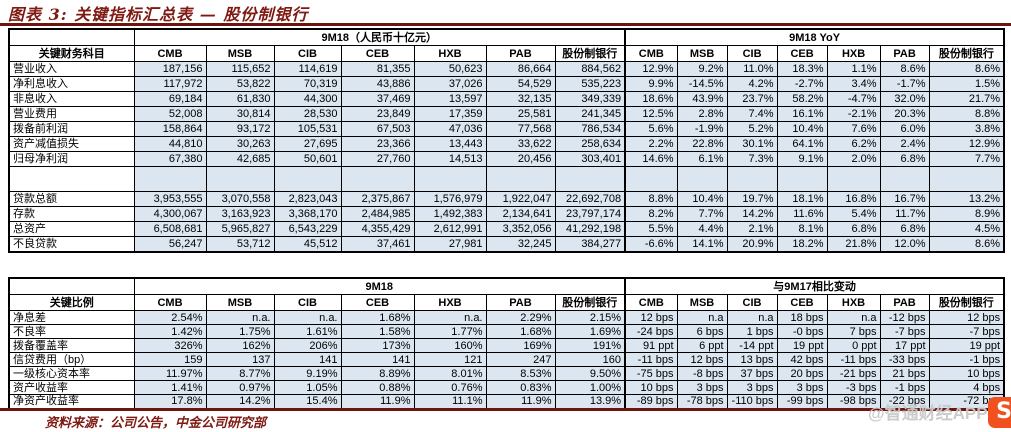 Image resolution: width=1011 pixels, height=432 pixels. I want to click on value-cell: 0.83%, so click(520, 387).